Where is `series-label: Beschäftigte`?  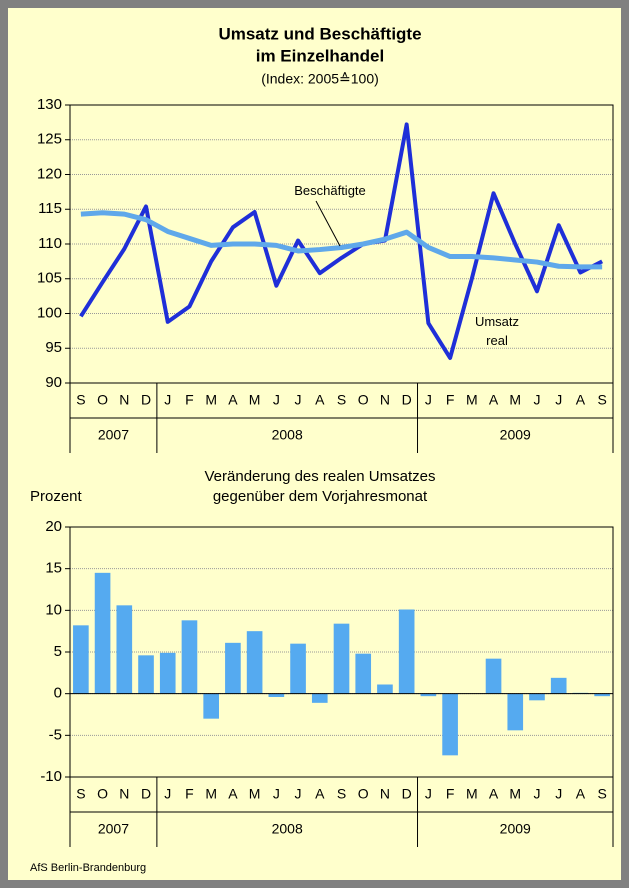
series-label: Beschäftigte is located at coordinates (330, 190).